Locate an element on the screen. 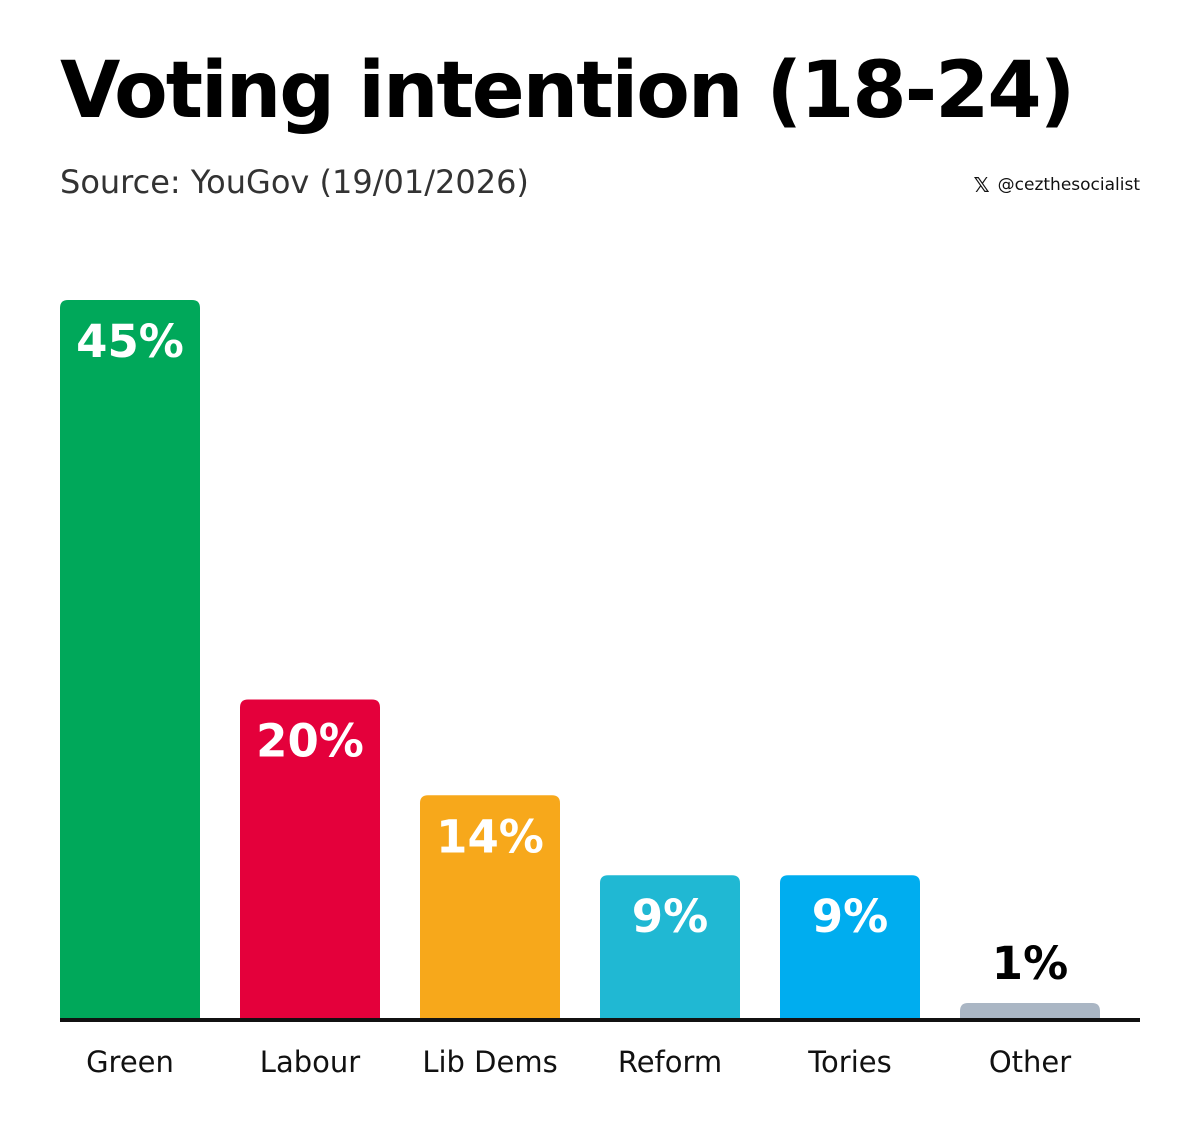  value-label: 1% is located at coordinates (1030, 963).